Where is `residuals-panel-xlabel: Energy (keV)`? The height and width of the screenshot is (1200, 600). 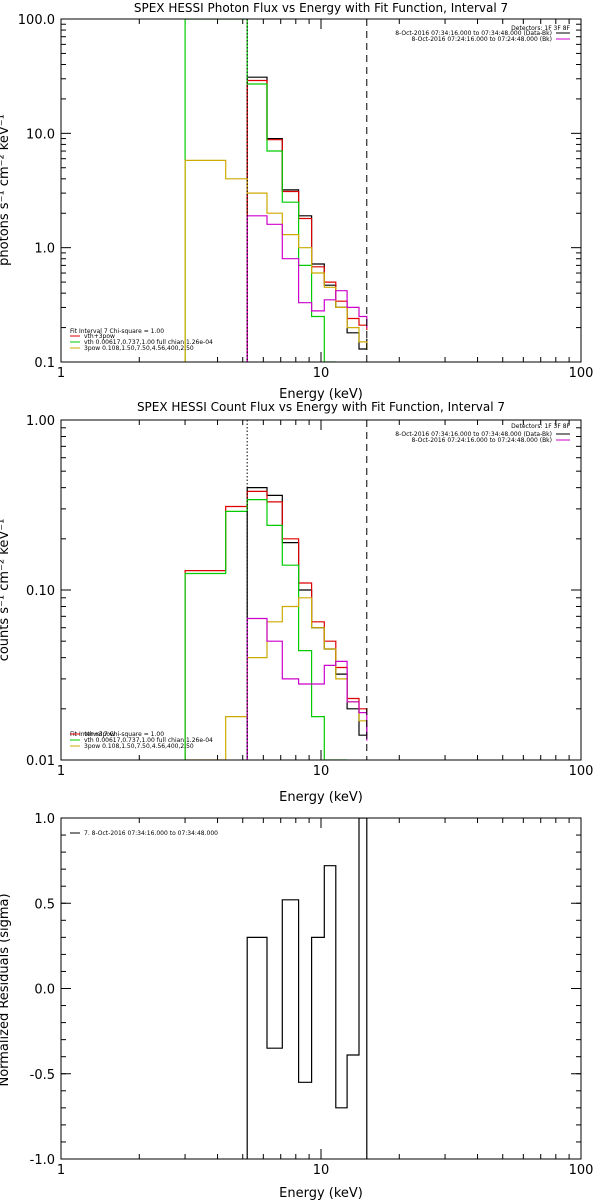 residuals-panel-xlabel: Energy (keV) is located at coordinates (321, 1193).